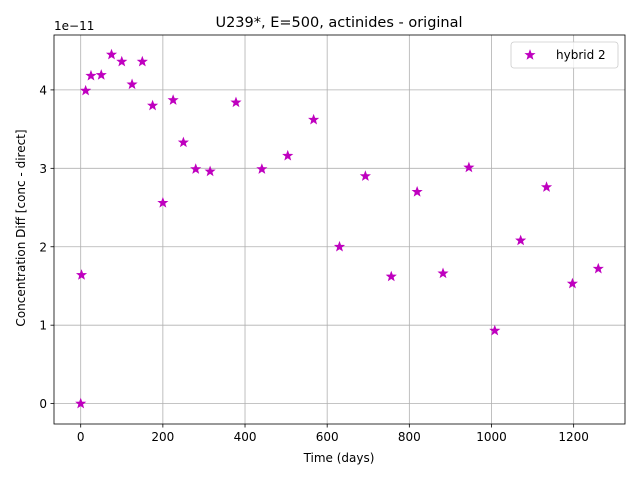 The image size is (640, 480). I want to click on legend-star-icon, so click(530, 54).